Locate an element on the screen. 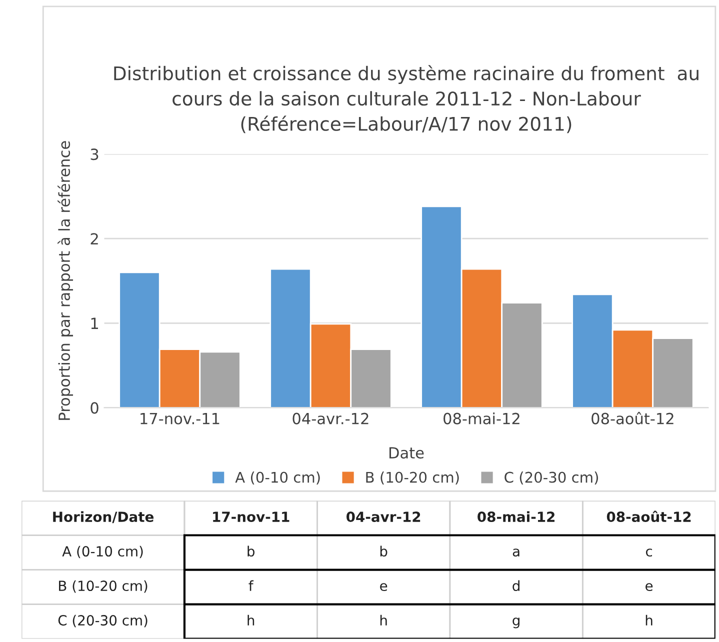 Image resolution: width=719 pixels, height=642 pixels. text: a is located at coordinates (516, 552).